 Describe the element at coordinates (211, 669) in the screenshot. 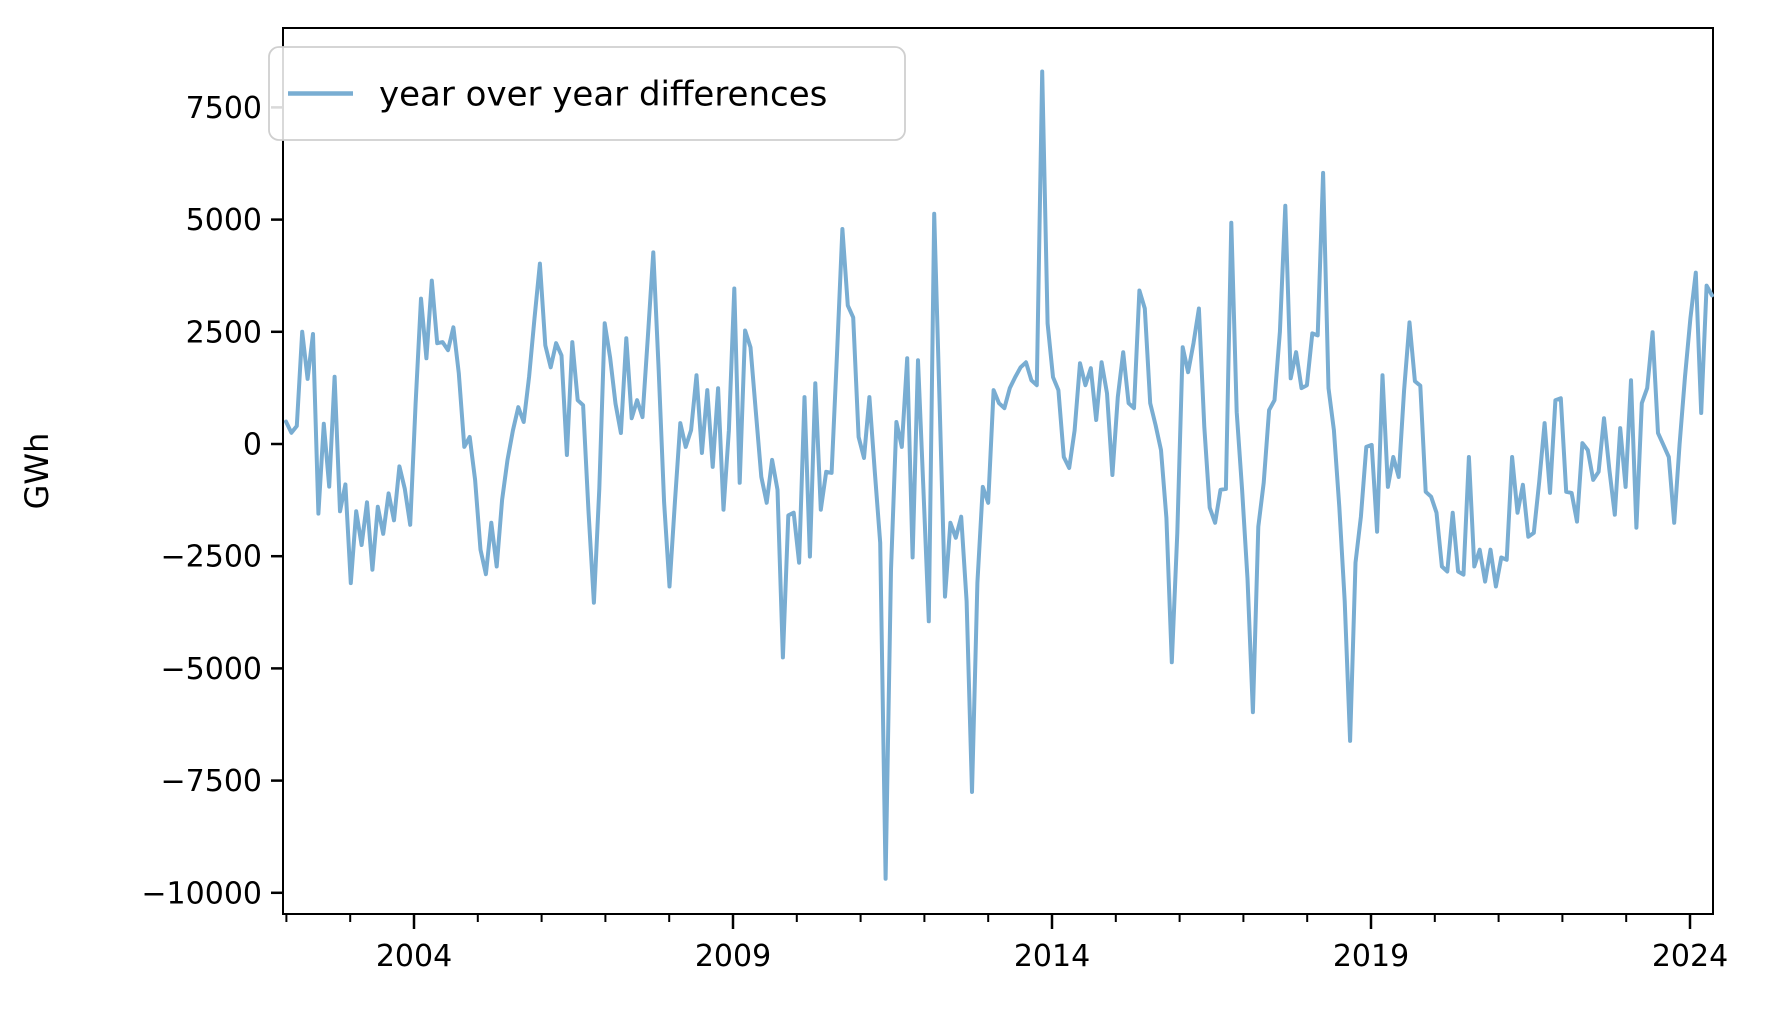

I see `y-tick-label: −5000` at that location.